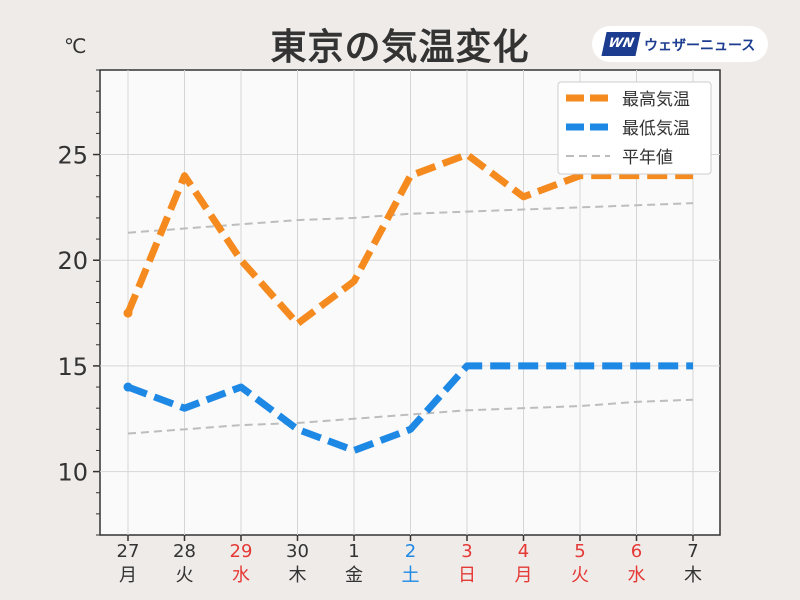 Image resolution: width=800 pixels, height=600 pixels. Describe the element at coordinates (466, 551) in the screenshot. I see `x-tick-label-day: 3` at that location.